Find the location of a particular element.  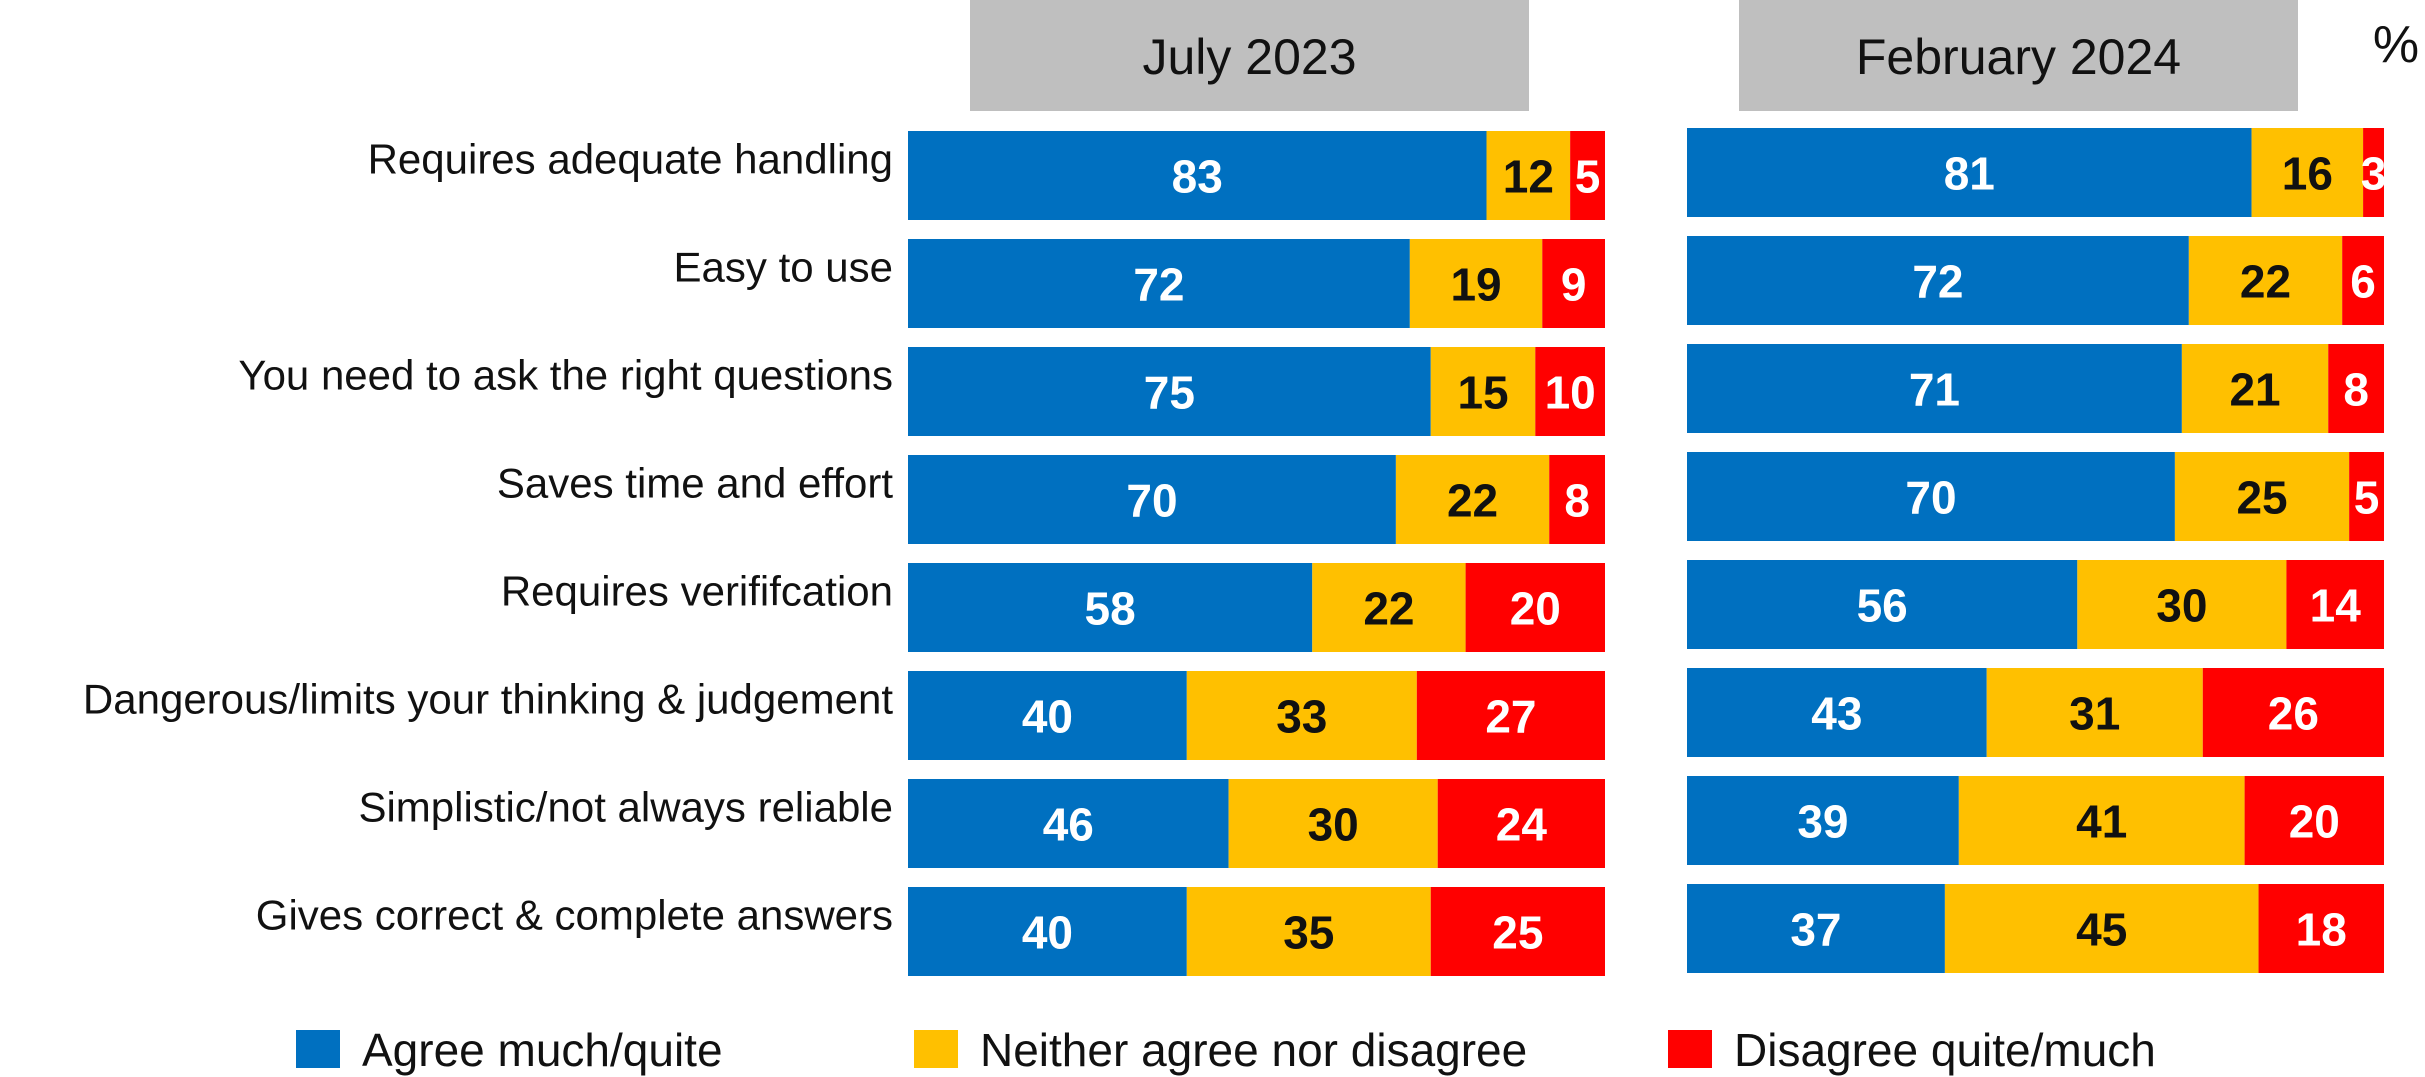

legend-label: Agree much/quite is located at coordinates (542, 1050).